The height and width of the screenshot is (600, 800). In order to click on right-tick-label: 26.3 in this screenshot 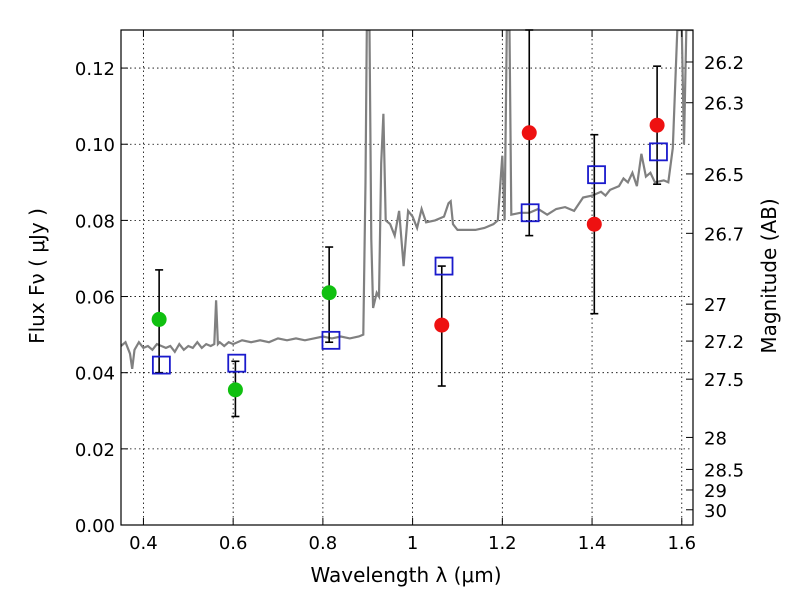, I will do `click(724, 104)`.